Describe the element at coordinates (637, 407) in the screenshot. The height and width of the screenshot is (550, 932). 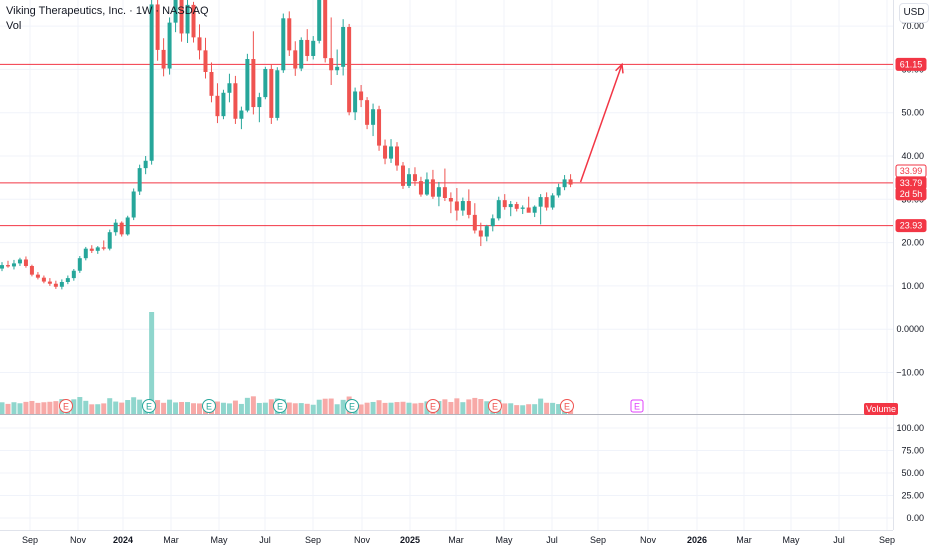
I see `future-earnings-marker-label: E` at that location.